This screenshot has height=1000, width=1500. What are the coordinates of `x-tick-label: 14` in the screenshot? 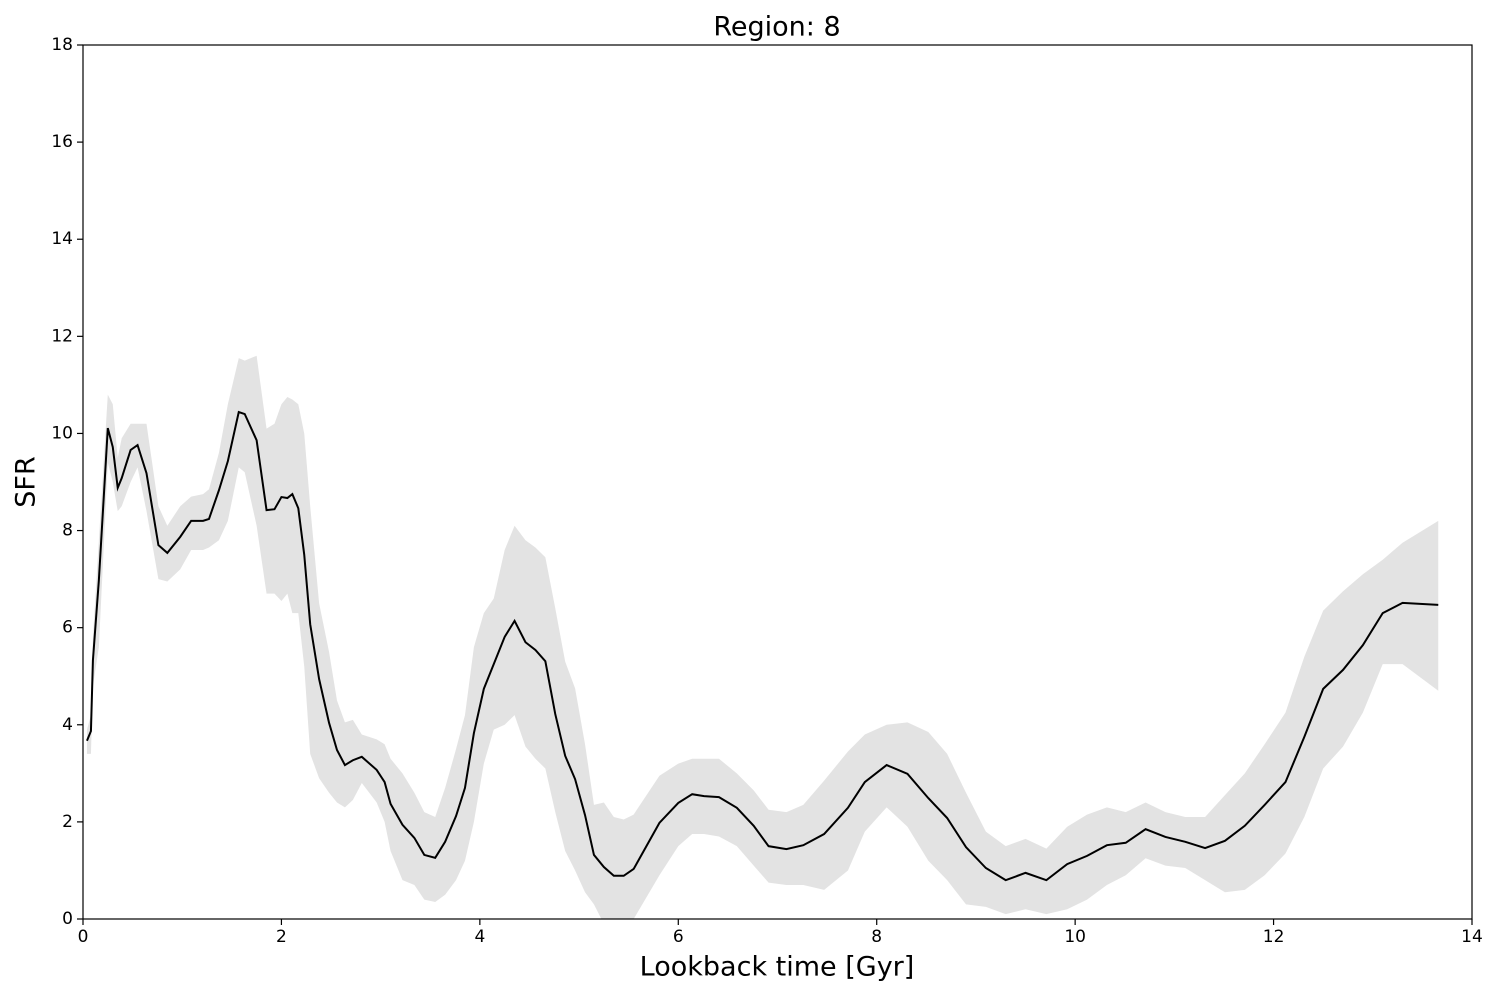 It's located at (1472, 937).